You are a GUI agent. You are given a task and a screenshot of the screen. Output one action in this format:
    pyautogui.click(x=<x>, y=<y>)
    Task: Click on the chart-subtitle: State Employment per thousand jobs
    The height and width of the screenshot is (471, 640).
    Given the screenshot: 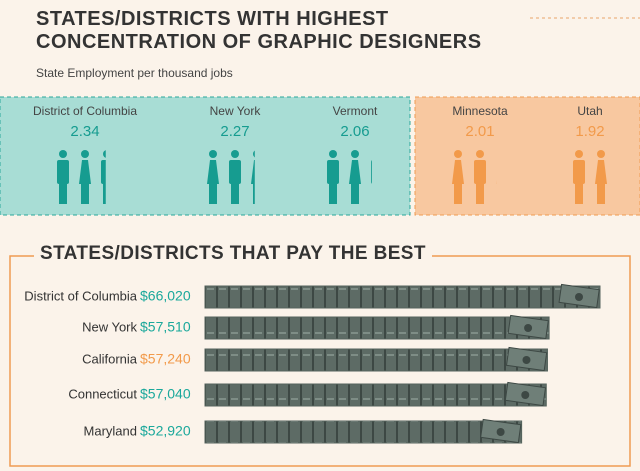 What is the action you would take?
    pyautogui.click(x=134, y=73)
    